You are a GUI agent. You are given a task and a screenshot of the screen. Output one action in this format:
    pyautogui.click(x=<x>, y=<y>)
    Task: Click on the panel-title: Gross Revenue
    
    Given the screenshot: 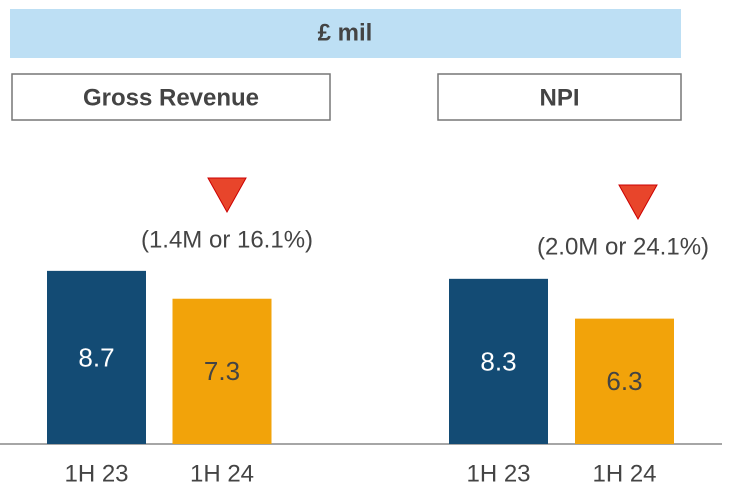 What is the action you would take?
    pyautogui.click(x=171, y=97)
    